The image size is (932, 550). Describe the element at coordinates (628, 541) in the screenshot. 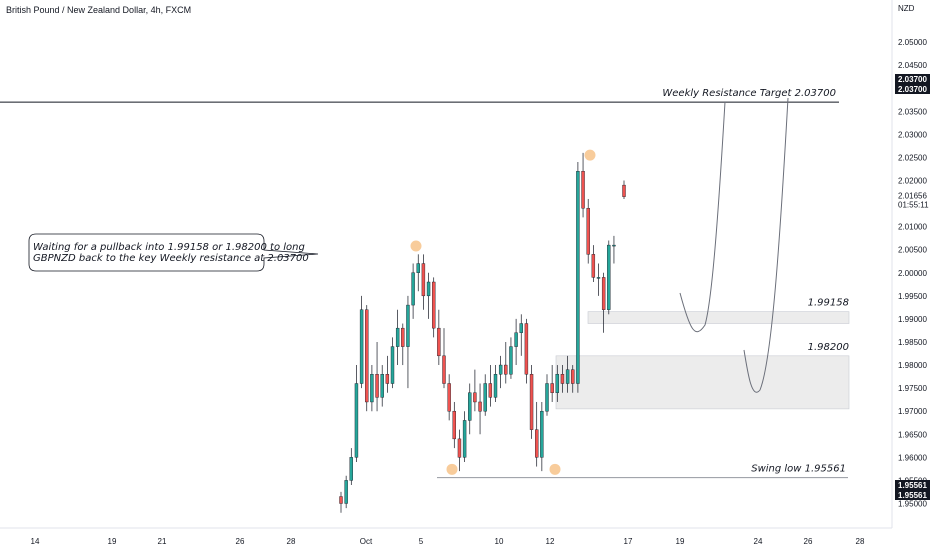

I see `x-tick-label: 17` at that location.